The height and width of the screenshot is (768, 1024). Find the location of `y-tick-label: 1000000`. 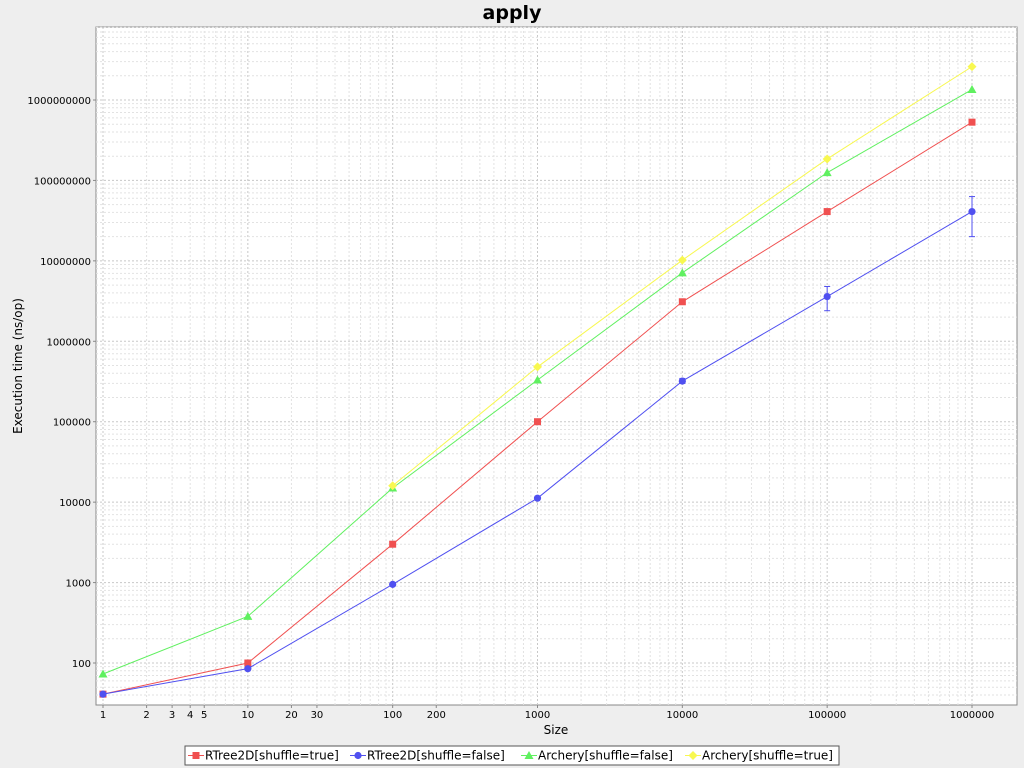

y-tick-label: 1000000 is located at coordinates (68, 342).